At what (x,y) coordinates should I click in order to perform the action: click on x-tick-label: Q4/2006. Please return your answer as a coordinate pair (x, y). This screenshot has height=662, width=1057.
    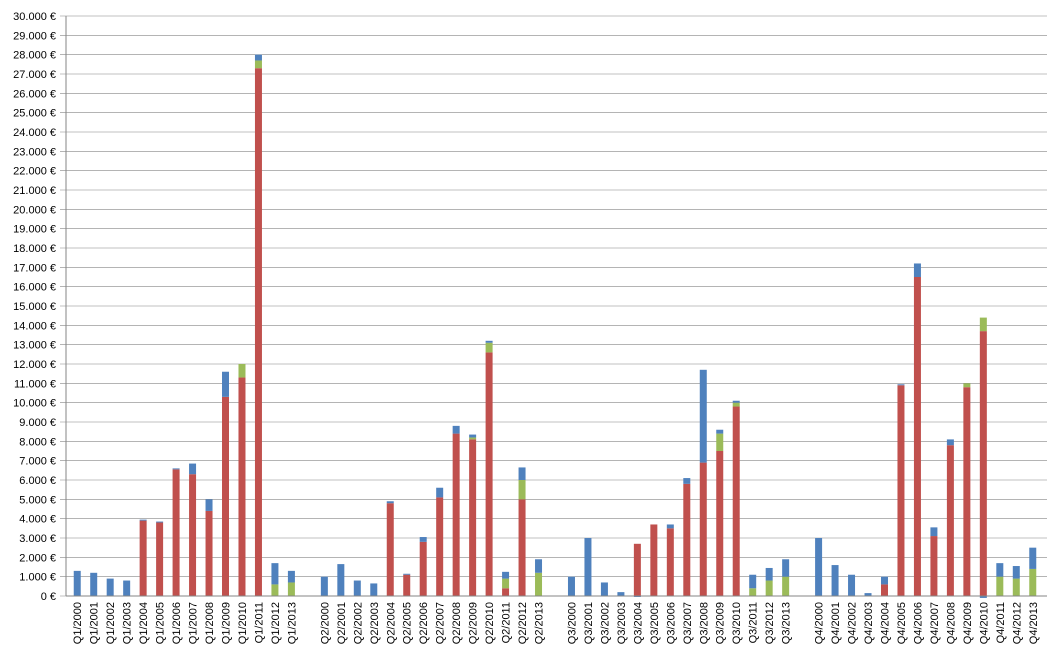
    Looking at the image, I should click on (918, 623).